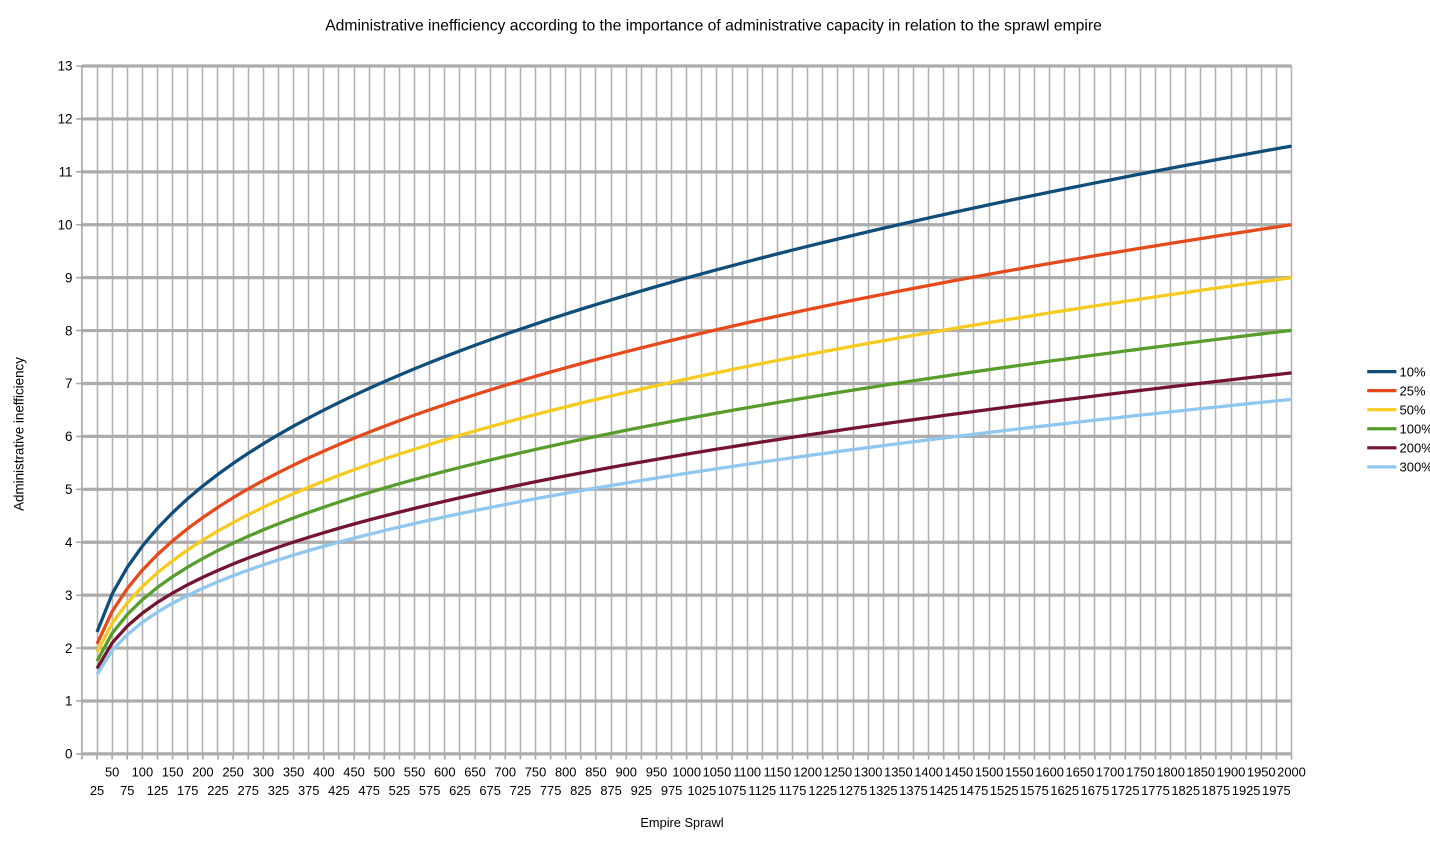 The image size is (1430, 852). What do you see at coordinates (701, 790) in the screenshot?
I see `svg-text: 1025` at bounding box center [701, 790].